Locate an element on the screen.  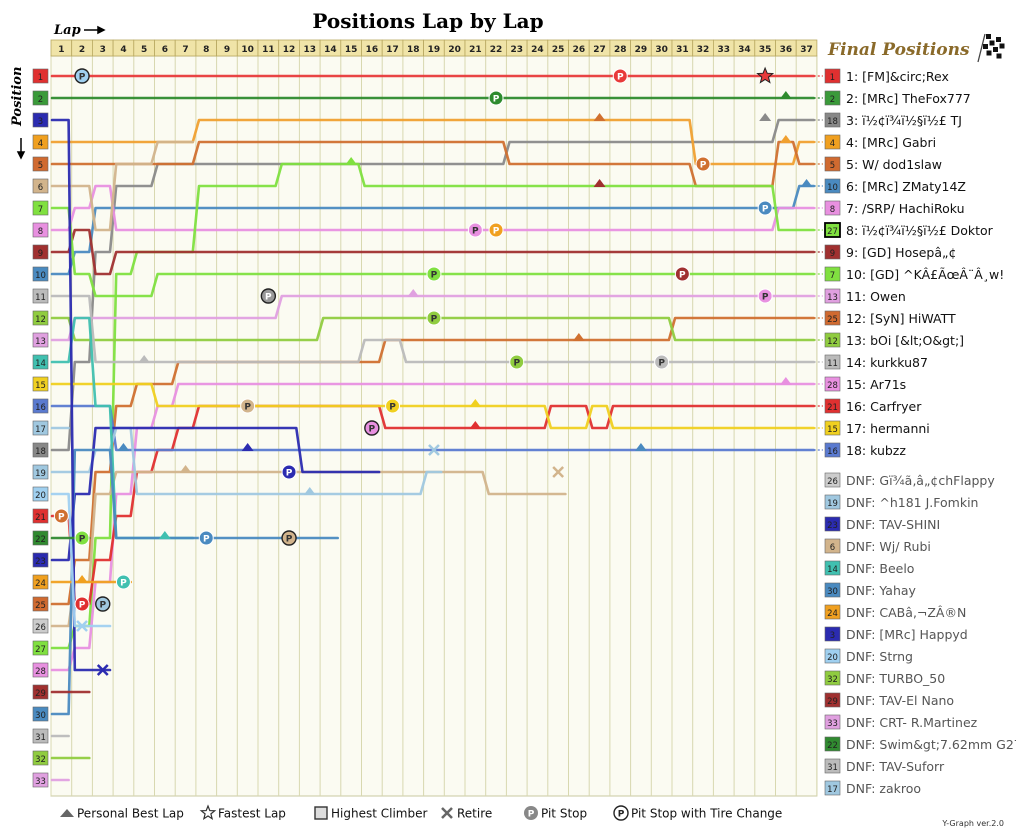
lap-arrow-icon is located at coordinates (95, 30).